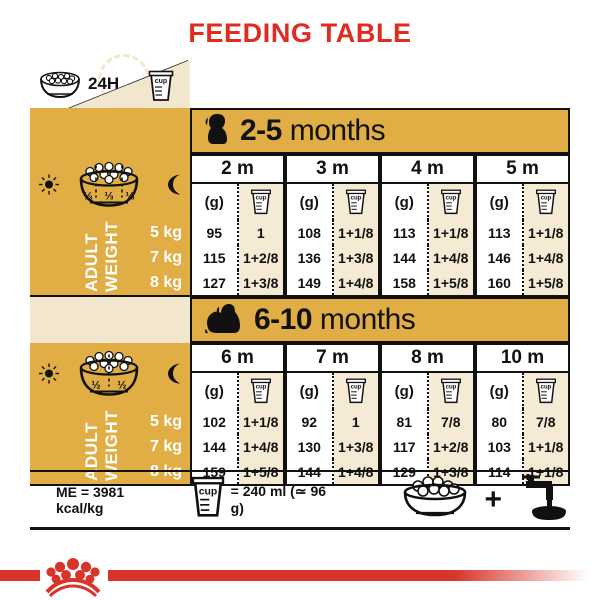 The width and height of the screenshot is (600, 600). What do you see at coordinates (310, 232) in the screenshot?
I see `grams-cell: 108` at bounding box center [310, 232].